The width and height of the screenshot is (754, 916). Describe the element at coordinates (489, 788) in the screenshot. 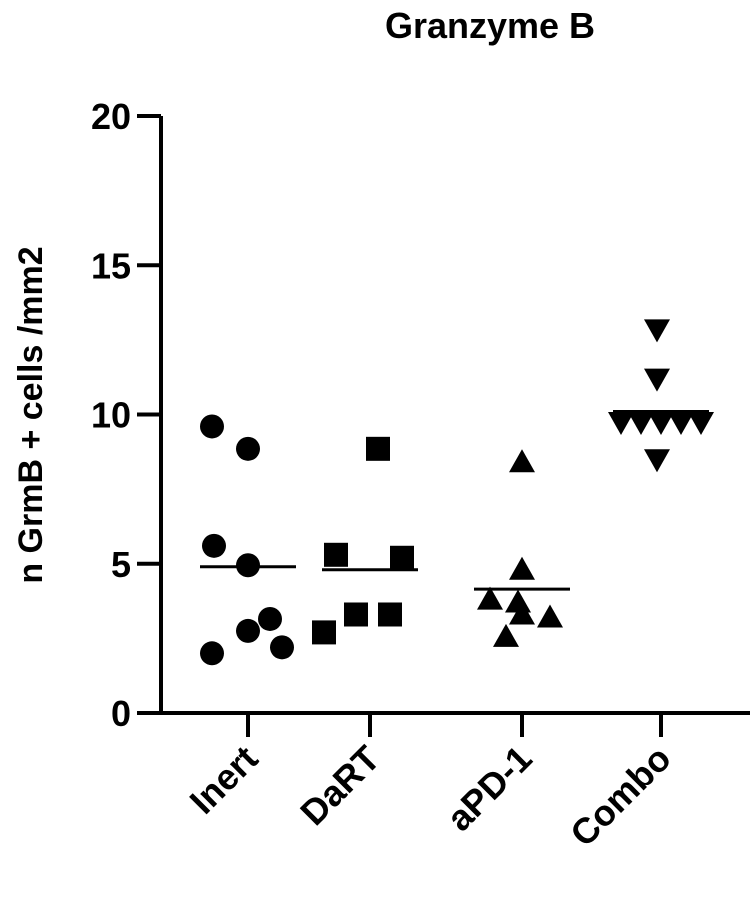

I see `x-tick-label: aPD-1` at that location.